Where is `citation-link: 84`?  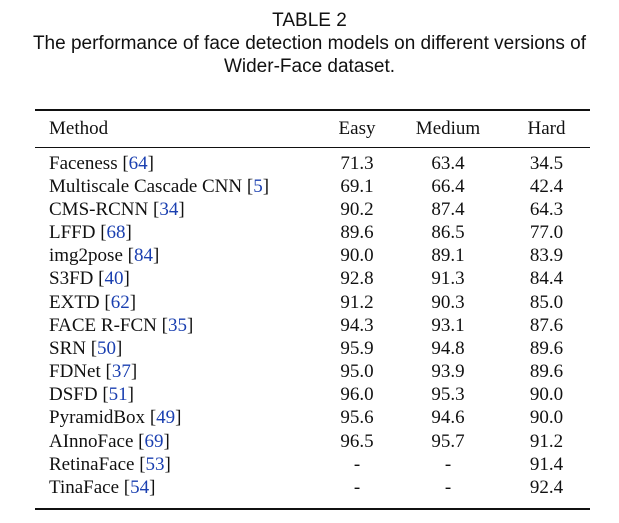 citation-link: 84 is located at coordinates (143, 256).